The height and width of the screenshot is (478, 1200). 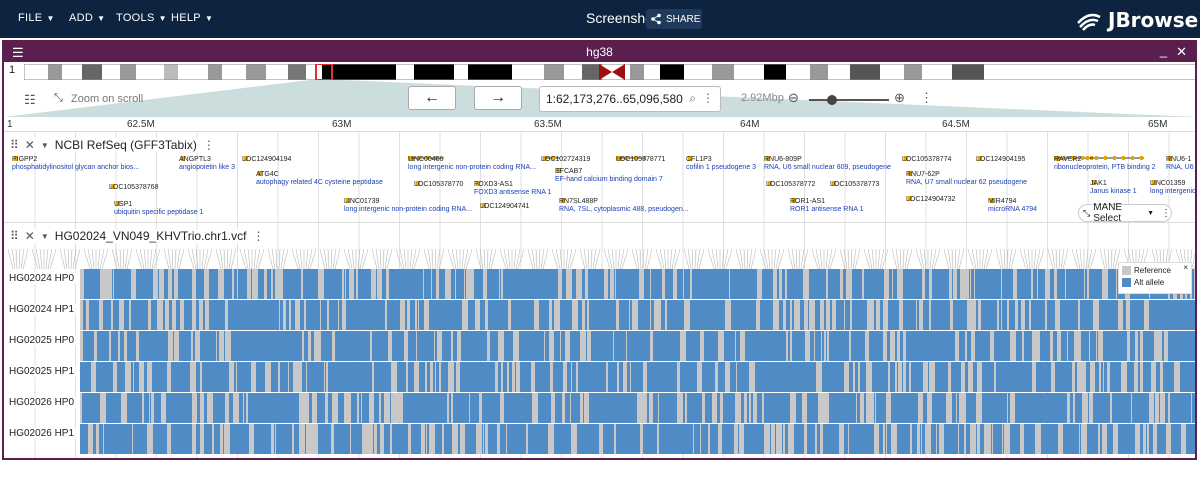 I want to click on location-search-input: 1:62,173,276..65,096,580 ⌕ ⋮, so click(x=630, y=99).